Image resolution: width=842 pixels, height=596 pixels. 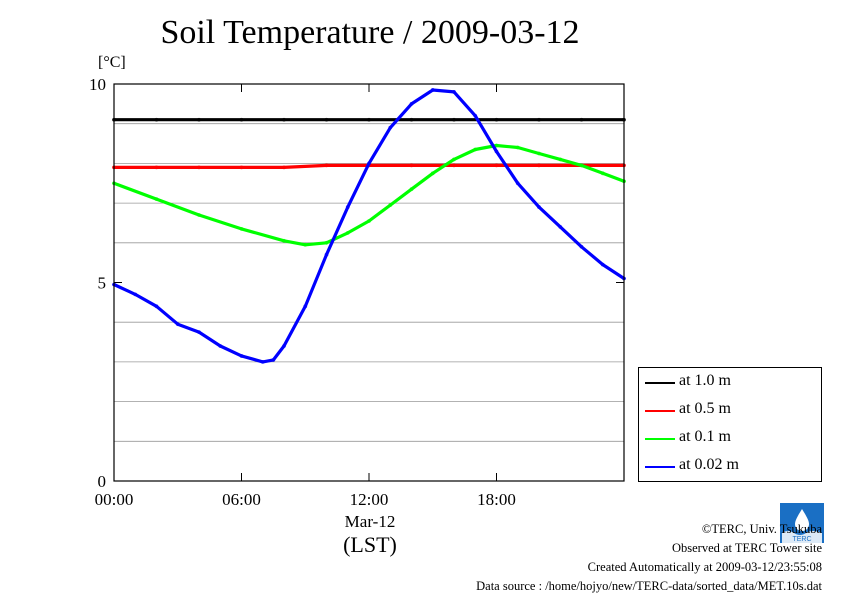 I want to click on x-axis-date: Mar-12, so click(x=370, y=521).